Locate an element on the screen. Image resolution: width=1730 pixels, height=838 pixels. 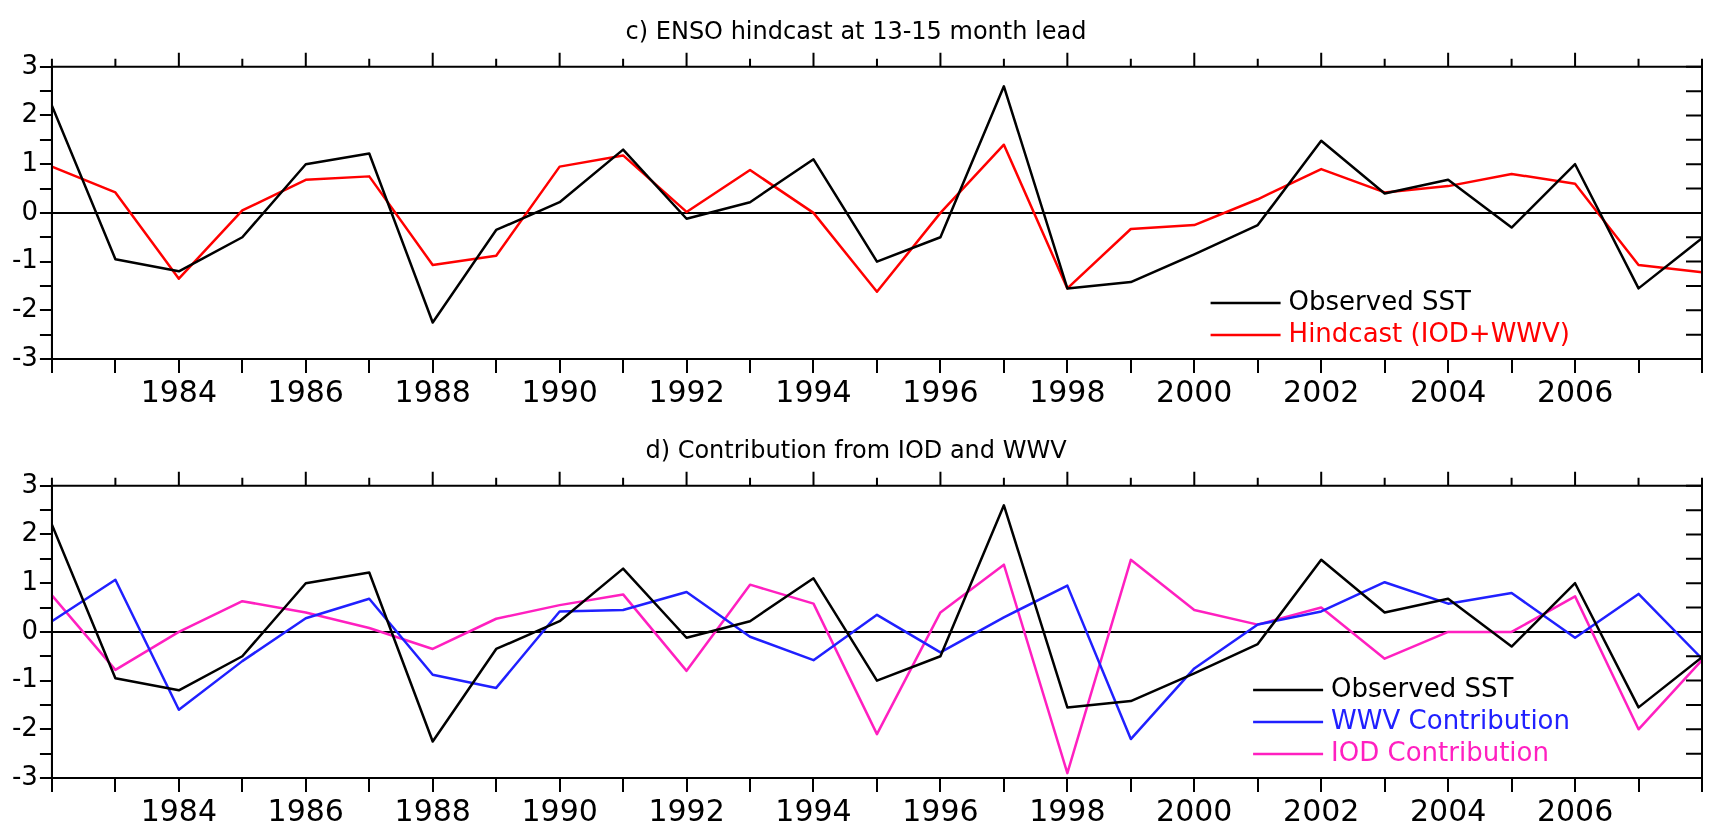
legend-label: Hindcast (IOD+WWV) is located at coordinates (1429, 332).